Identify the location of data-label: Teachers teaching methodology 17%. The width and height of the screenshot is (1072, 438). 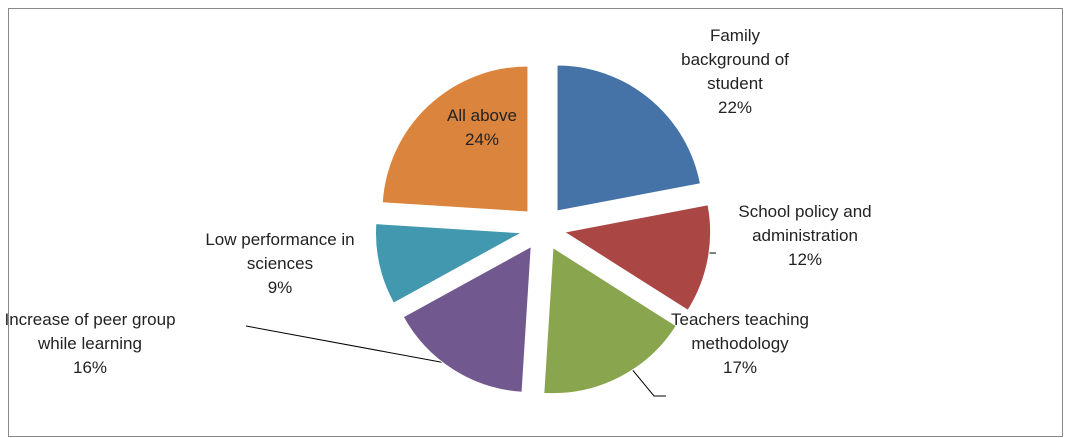
(740, 344).